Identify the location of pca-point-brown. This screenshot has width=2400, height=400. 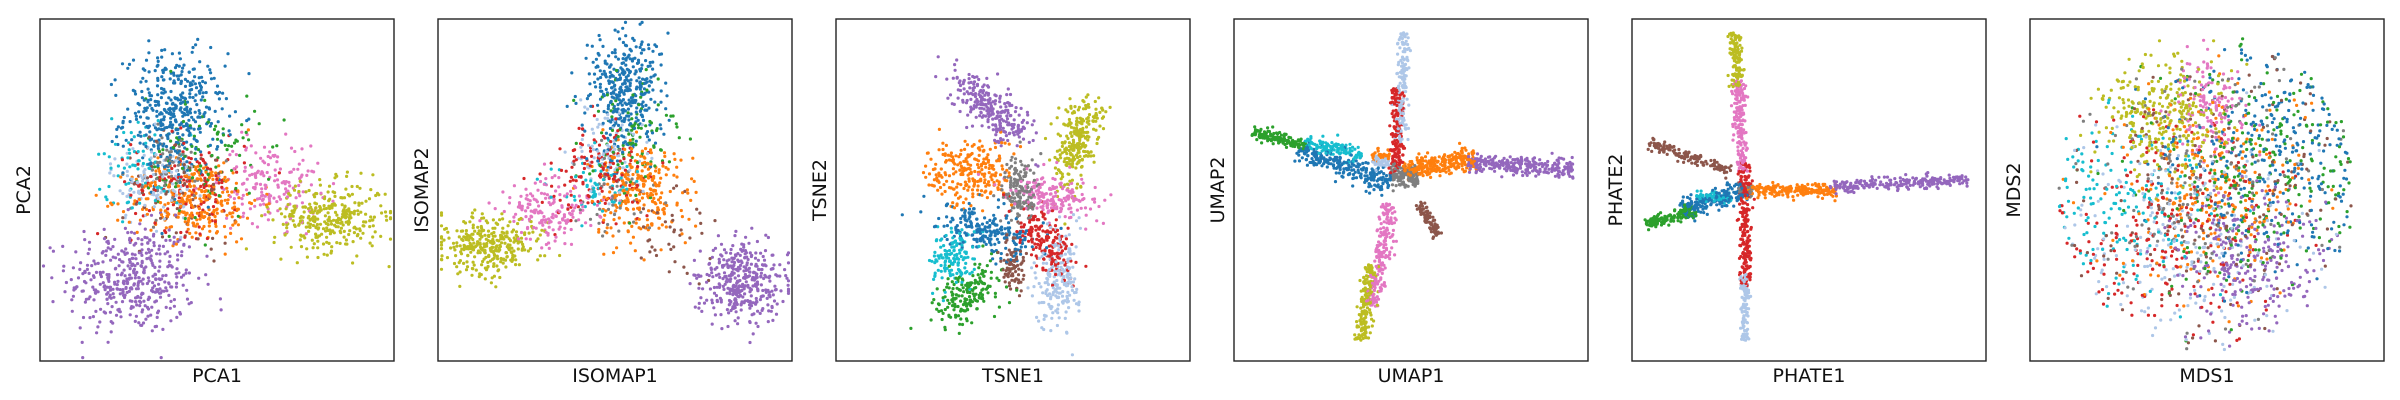
(225, 243).